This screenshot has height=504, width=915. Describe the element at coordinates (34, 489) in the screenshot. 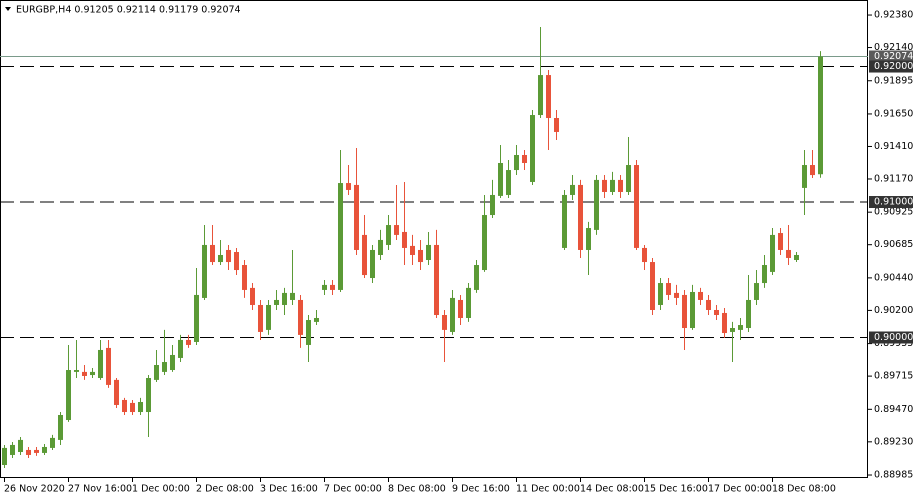

I see `x-tick-label: 26 Nov 2020` at that location.